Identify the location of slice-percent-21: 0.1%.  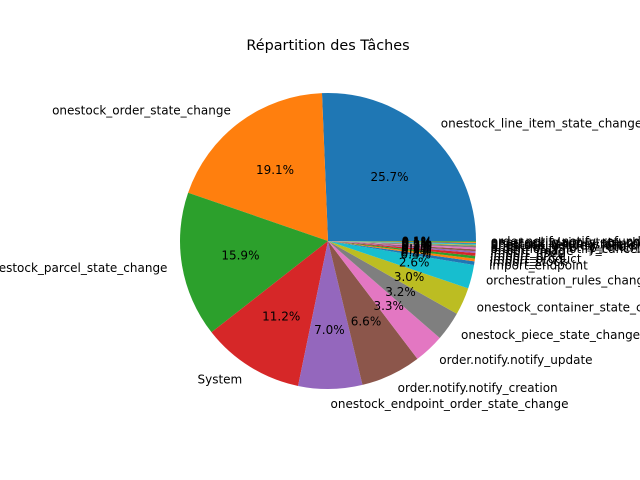
(417, 242).